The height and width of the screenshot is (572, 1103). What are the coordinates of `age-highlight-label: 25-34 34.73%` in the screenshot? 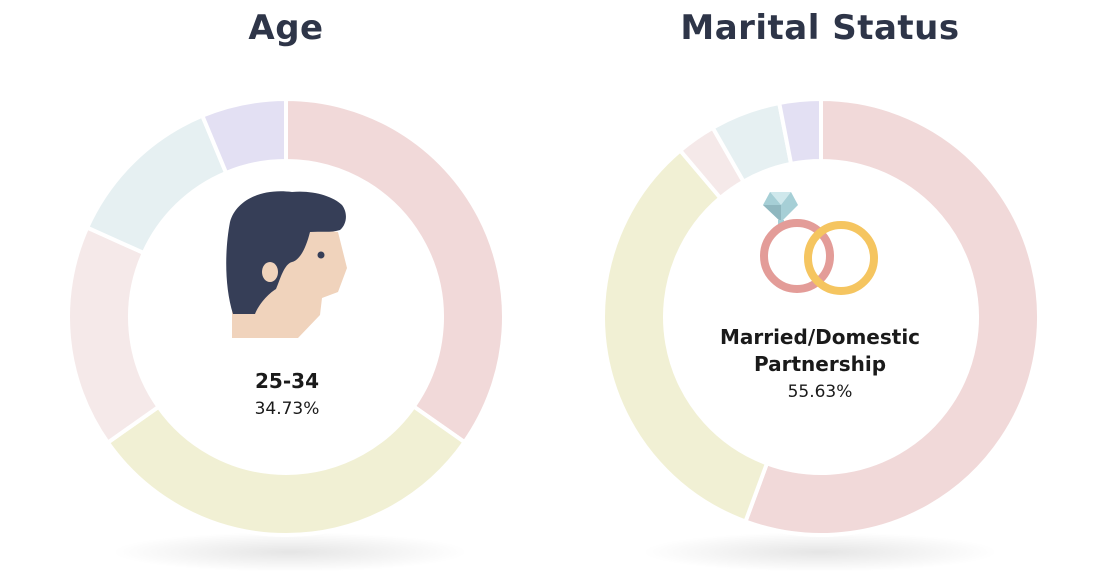 It's located at (287, 394).